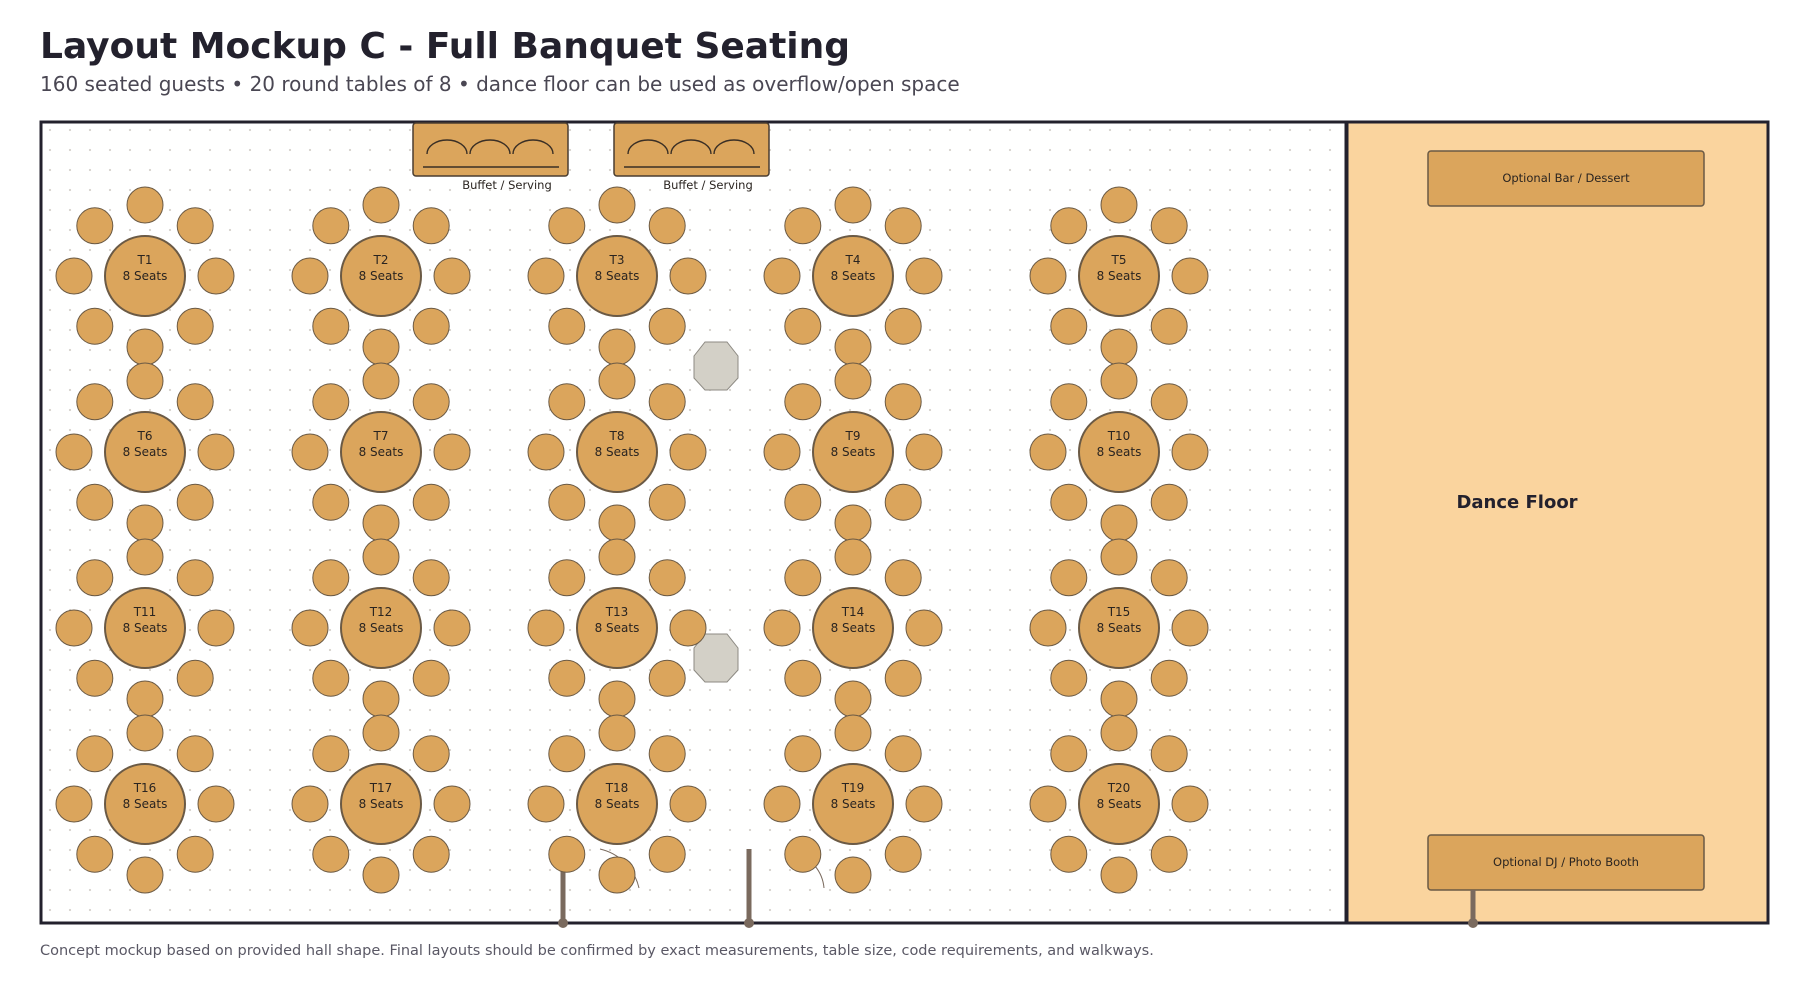 This screenshot has width=1800, height=1000. I want to click on door, so click(1473, 909).